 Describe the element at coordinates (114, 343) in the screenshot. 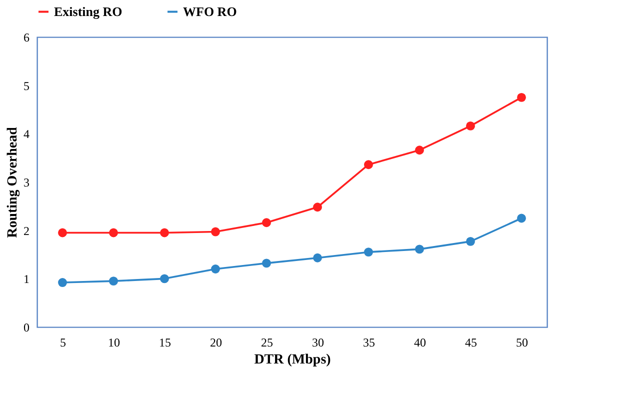

I see `x-tick-label: 10` at that location.